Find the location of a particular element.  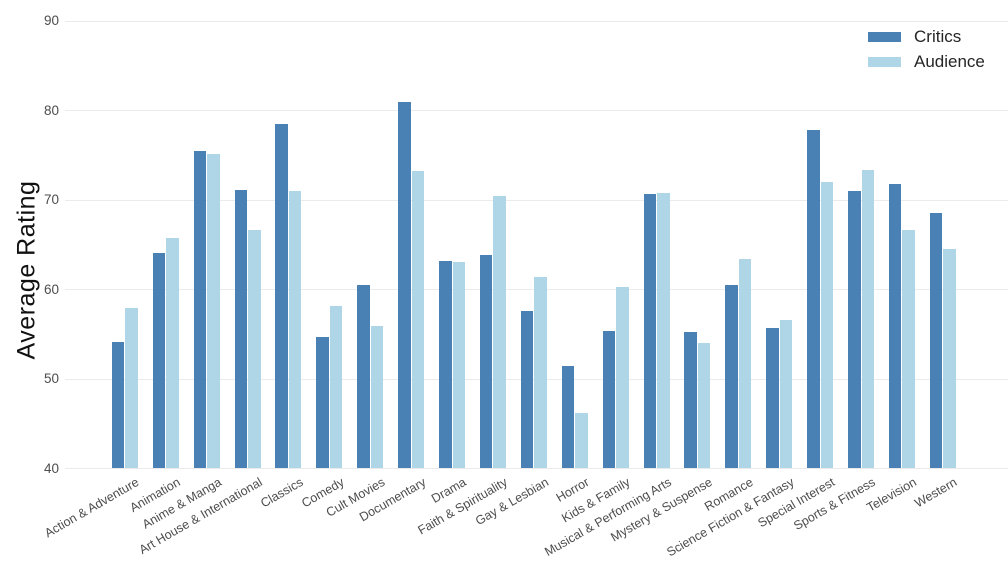

bar-critics-comedy is located at coordinates (322, 402).